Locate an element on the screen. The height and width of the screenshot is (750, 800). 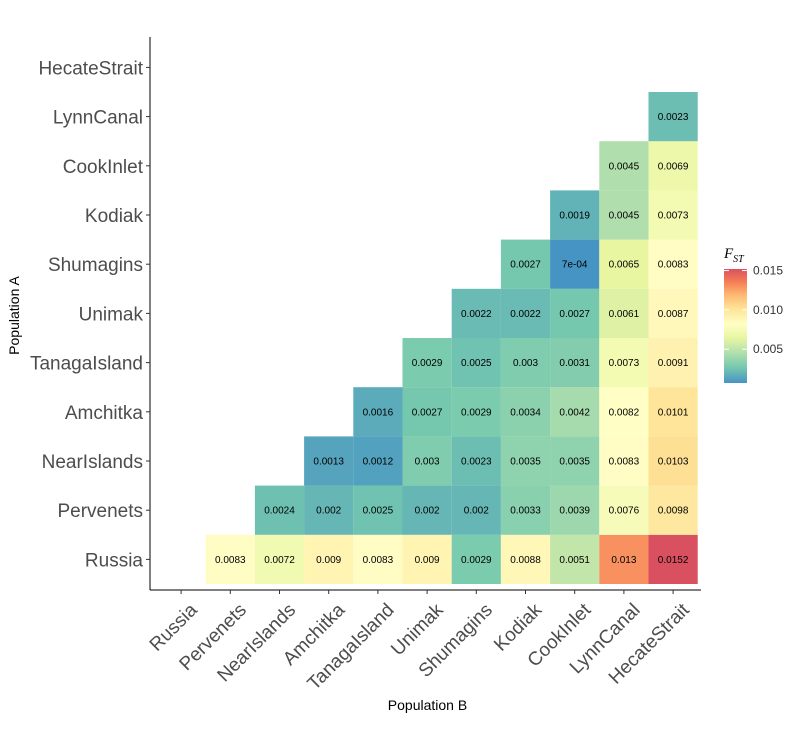
heatmap-cell-Unimak-HecateStrait is located at coordinates (673, 313).